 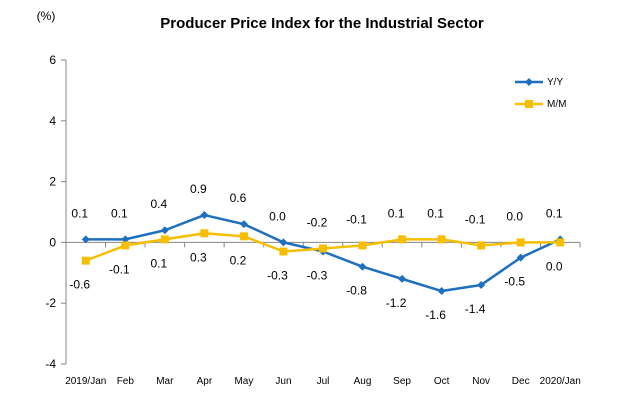 I want to click on mm-data-label: -0.3, so click(x=277, y=276).